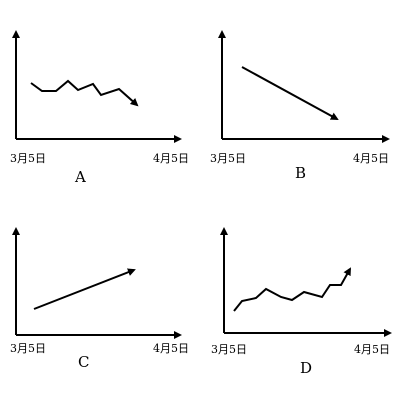  What do you see at coordinates (171, 158) in the screenshot?
I see `panel-a-x-end-label: 4月5日` at bounding box center [171, 158].